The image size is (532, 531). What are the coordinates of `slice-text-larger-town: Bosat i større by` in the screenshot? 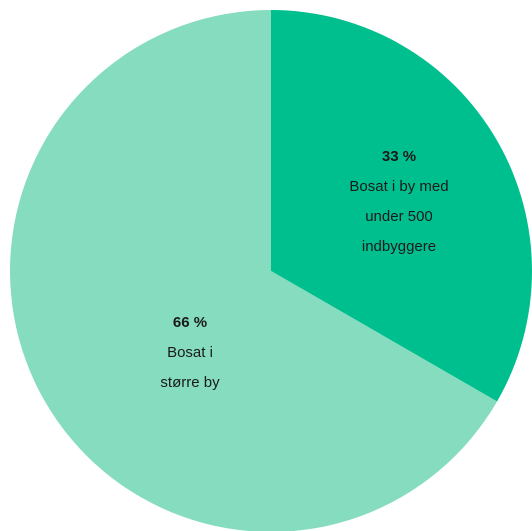 It's located at (190, 367).